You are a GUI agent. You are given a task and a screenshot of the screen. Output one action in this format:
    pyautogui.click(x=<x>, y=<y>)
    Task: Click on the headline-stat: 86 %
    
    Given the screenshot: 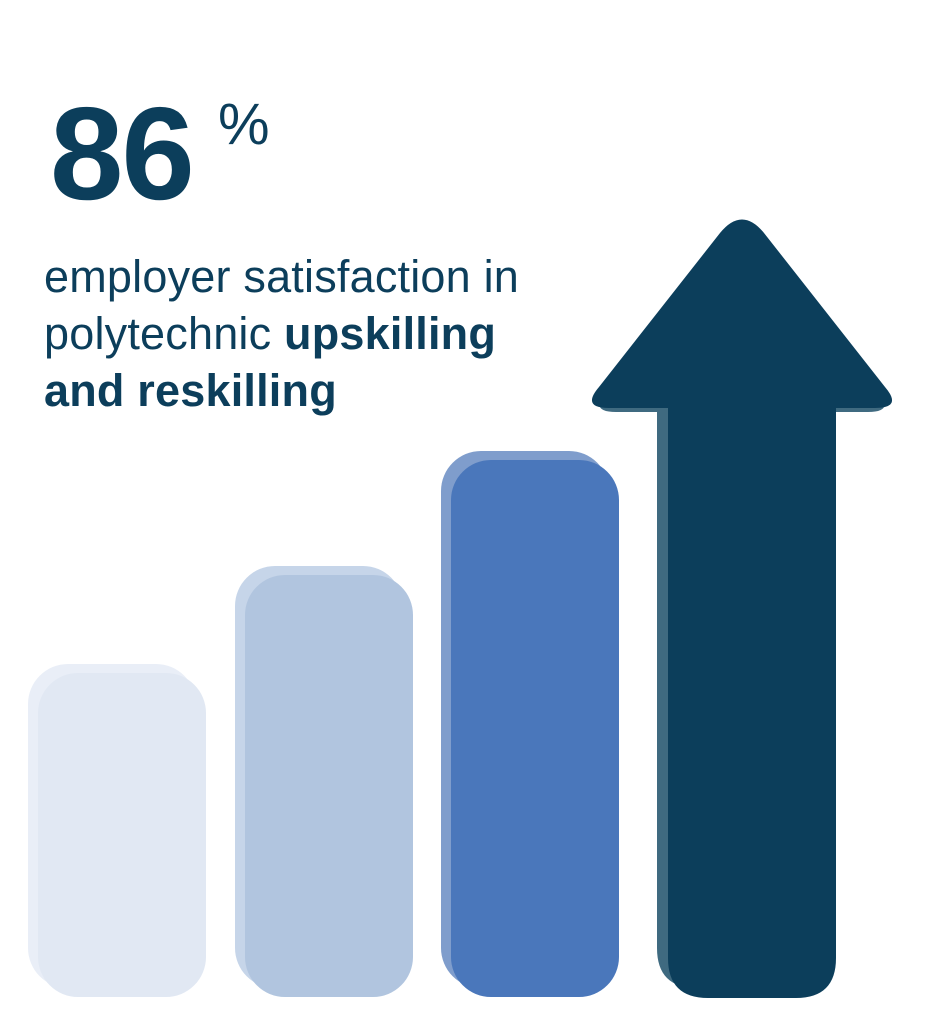 What is the action you would take?
    pyautogui.click(x=160, y=153)
    